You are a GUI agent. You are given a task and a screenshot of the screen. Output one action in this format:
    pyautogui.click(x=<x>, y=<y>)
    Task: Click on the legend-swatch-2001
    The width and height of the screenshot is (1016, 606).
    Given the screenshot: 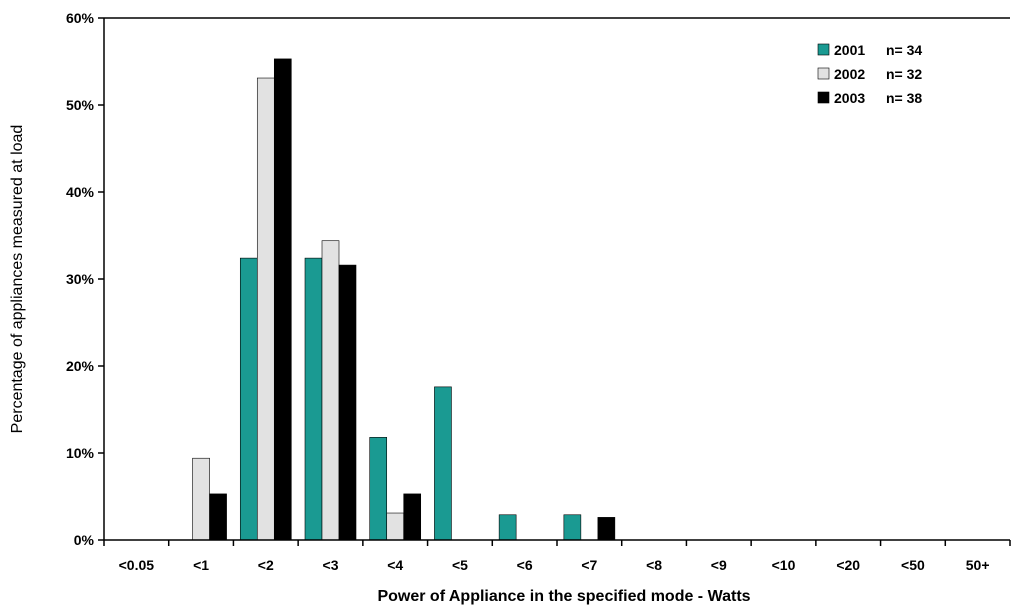 What is the action you would take?
    pyautogui.click(x=823, y=49)
    